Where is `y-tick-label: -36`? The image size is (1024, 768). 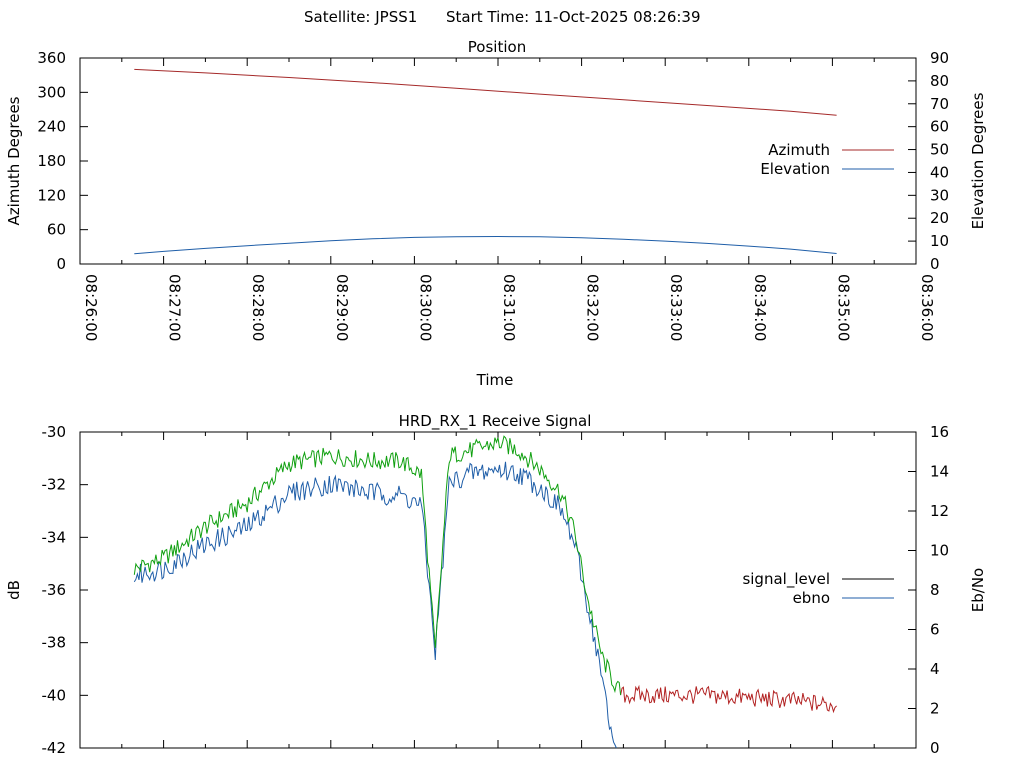 y-tick-label: -36 is located at coordinates (54, 590).